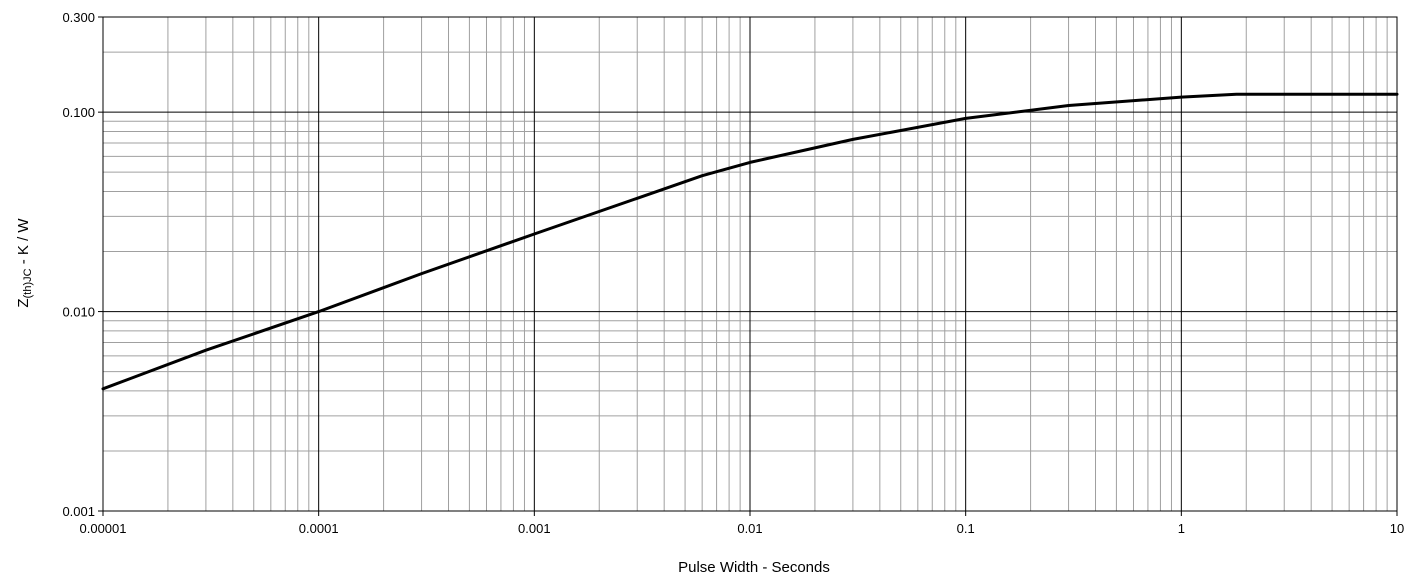  Describe the element at coordinates (1397, 528) in the screenshot. I see `x-tick-label: 10` at that location.